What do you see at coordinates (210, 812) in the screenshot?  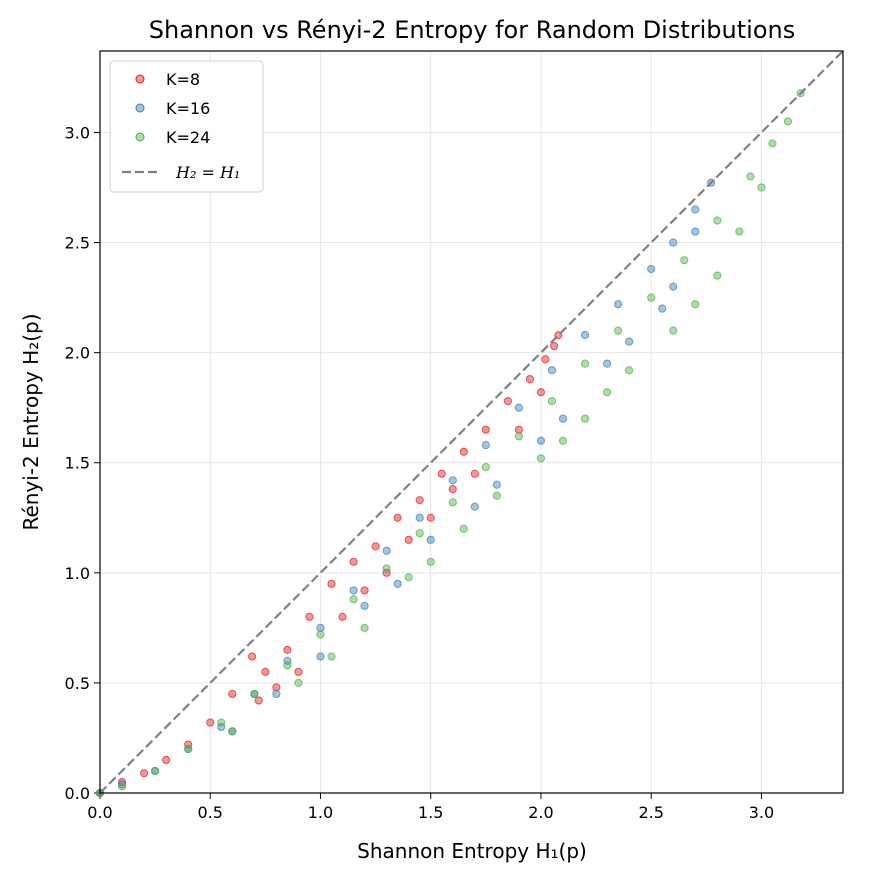 I see `x-tick-label: 0.5` at bounding box center [210, 812].